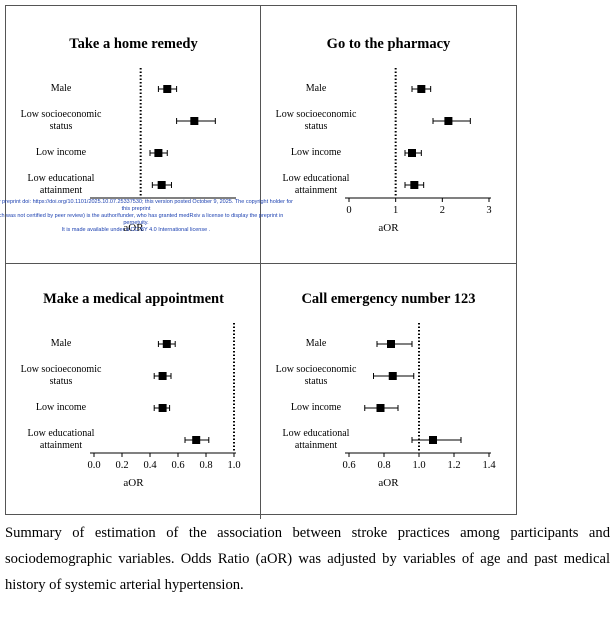 This screenshot has width=615, height=620. I want to click on x-tick-label: 1, so click(396, 210).